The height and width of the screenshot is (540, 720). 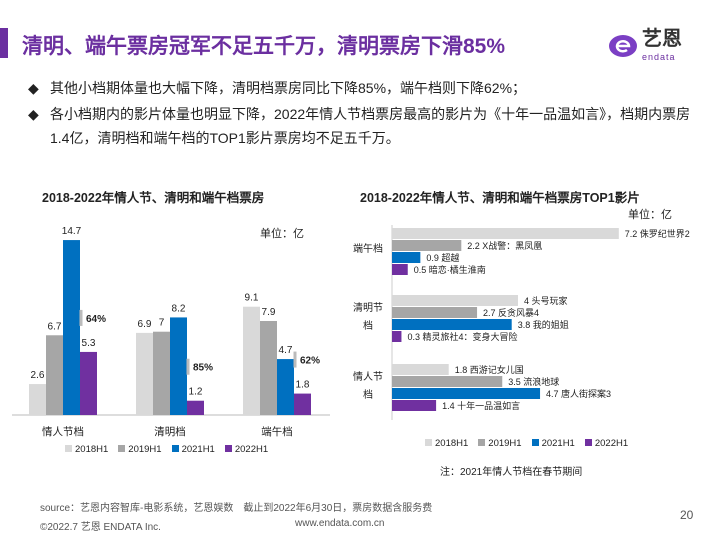 I want to click on left-chart-title: 2018-2022年情人节、清明和端午档票房, so click(x=153, y=198).